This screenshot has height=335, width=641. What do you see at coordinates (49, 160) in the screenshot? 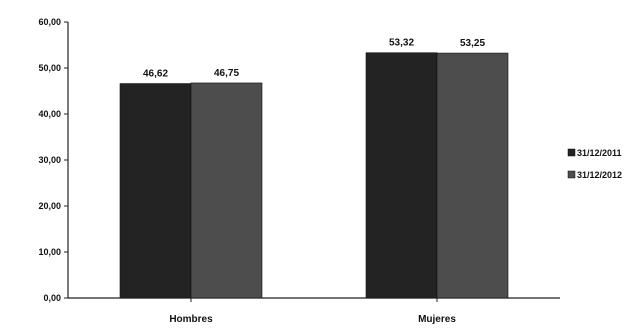
I see `y-tick-label: 30,00` at bounding box center [49, 160].